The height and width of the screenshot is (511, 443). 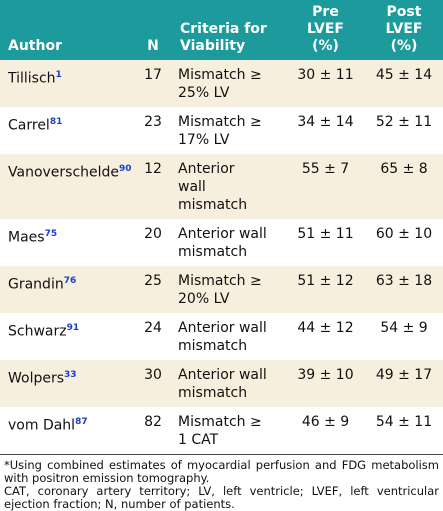 I want to click on author-cell: Wolpers33, so click(x=66, y=383).